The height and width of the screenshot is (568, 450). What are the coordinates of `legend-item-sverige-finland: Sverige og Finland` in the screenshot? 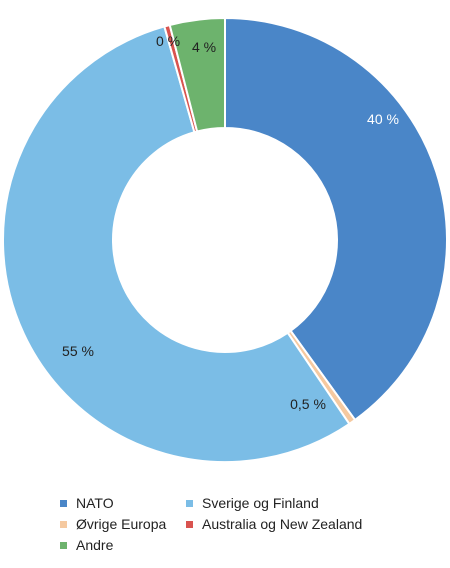 It's located at (252, 503).